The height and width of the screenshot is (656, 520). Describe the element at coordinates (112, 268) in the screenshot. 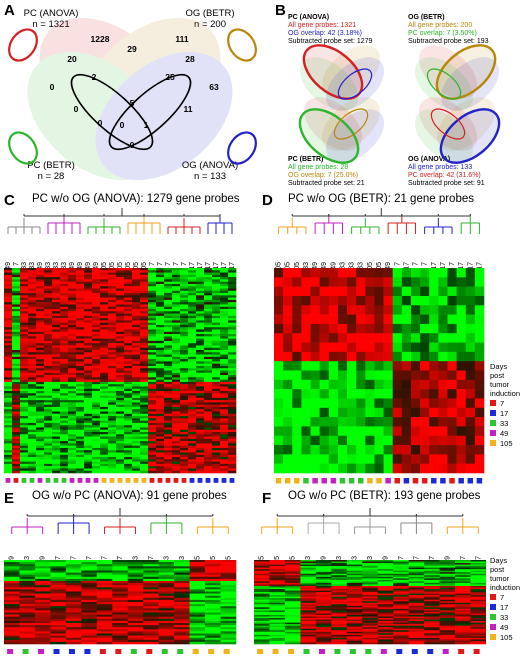

I see `column-label: 105` at that location.